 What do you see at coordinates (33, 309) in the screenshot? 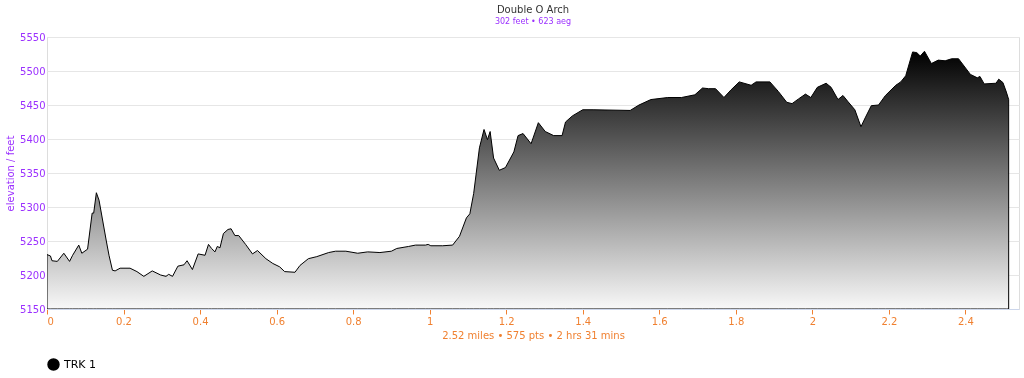
I see `y-tick-label: 5150` at bounding box center [33, 309].